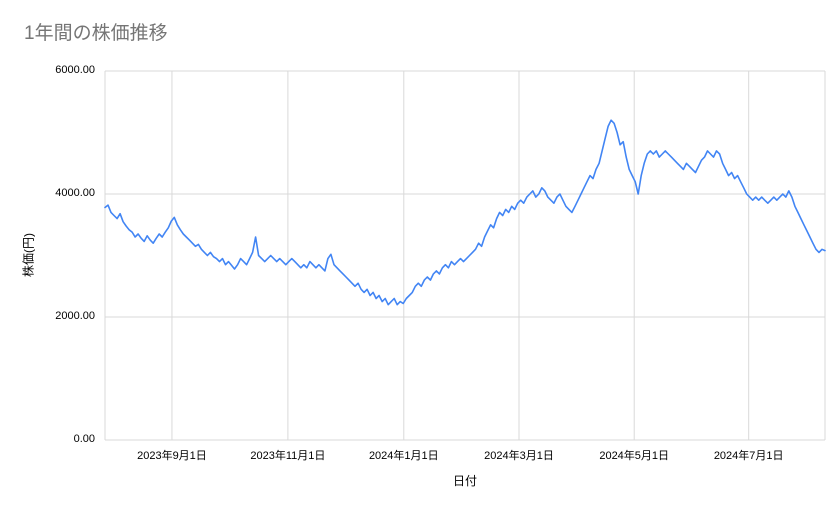 This screenshot has width=839, height=519. Describe the element at coordinates (75, 316) in the screenshot. I see `y-tick-label: 2000.00` at that location.